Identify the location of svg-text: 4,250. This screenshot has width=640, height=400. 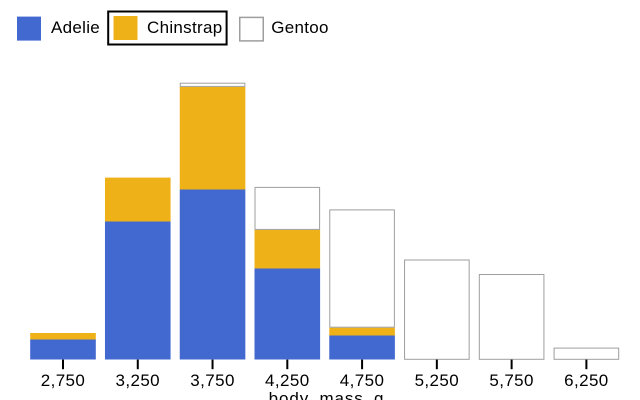
(287, 380).